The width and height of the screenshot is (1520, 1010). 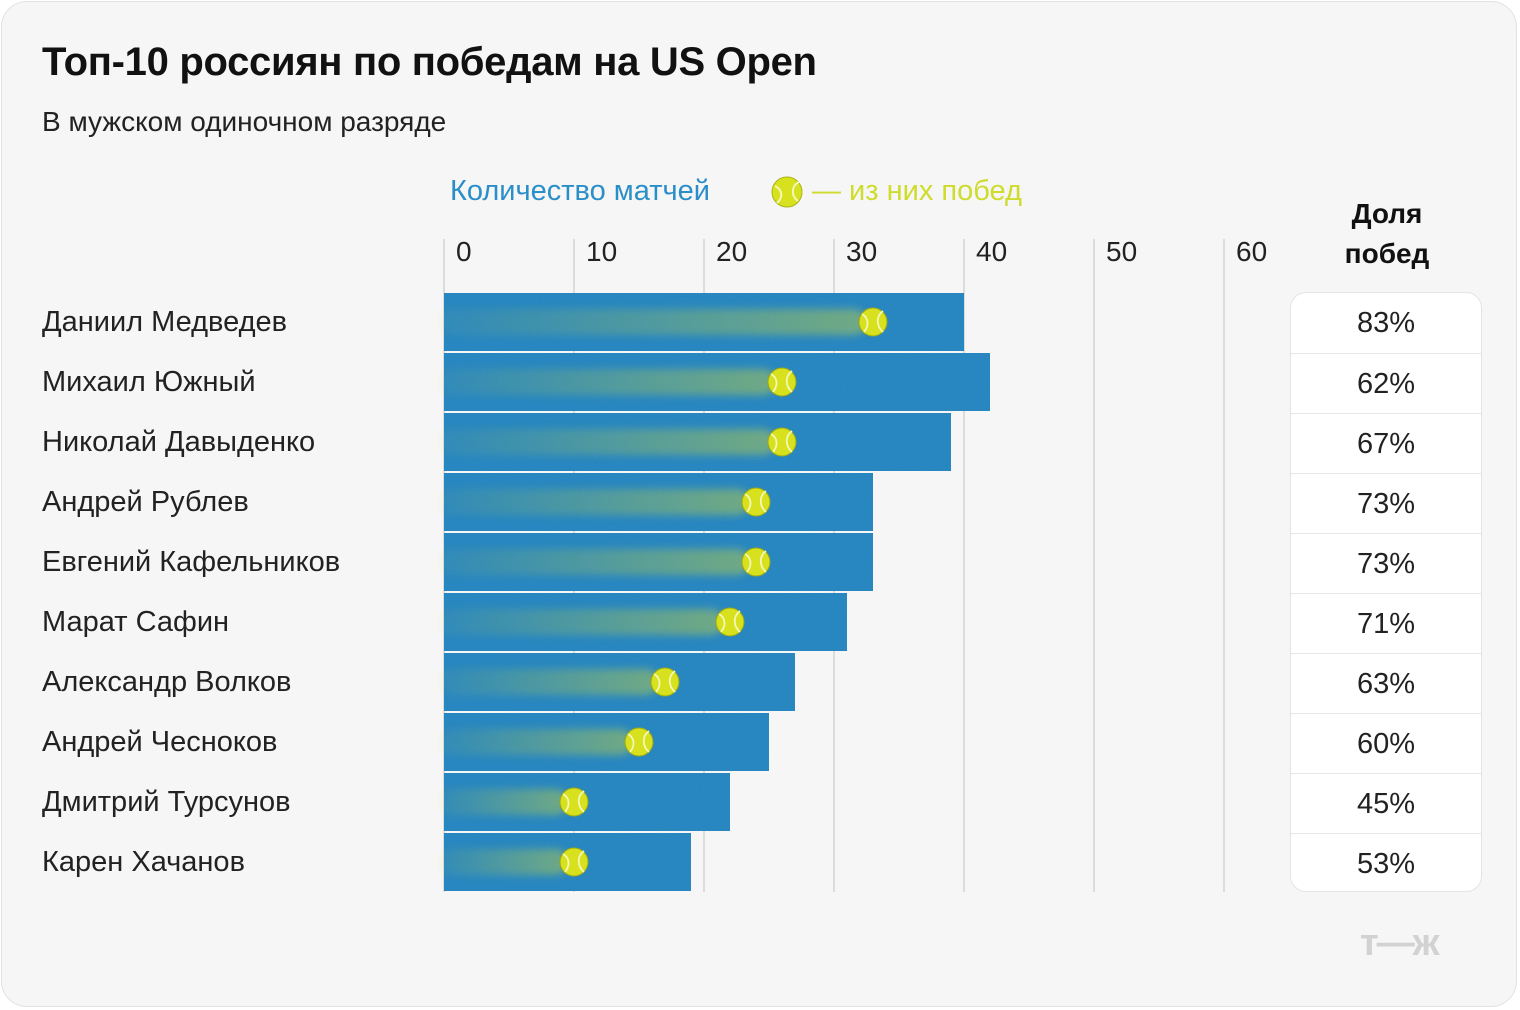 What do you see at coordinates (580, 191) in the screenshot?
I see `legend-matches-label: Количество матчей` at bounding box center [580, 191].